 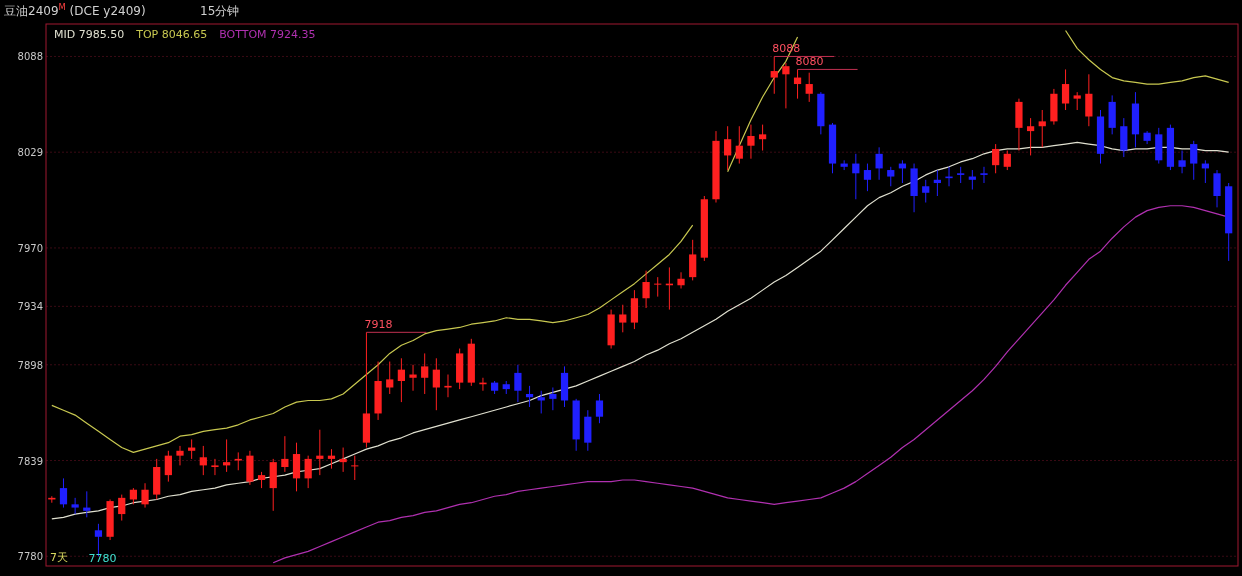 I want to click on chart-subtitle: 15分钟, so click(x=220, y=11).